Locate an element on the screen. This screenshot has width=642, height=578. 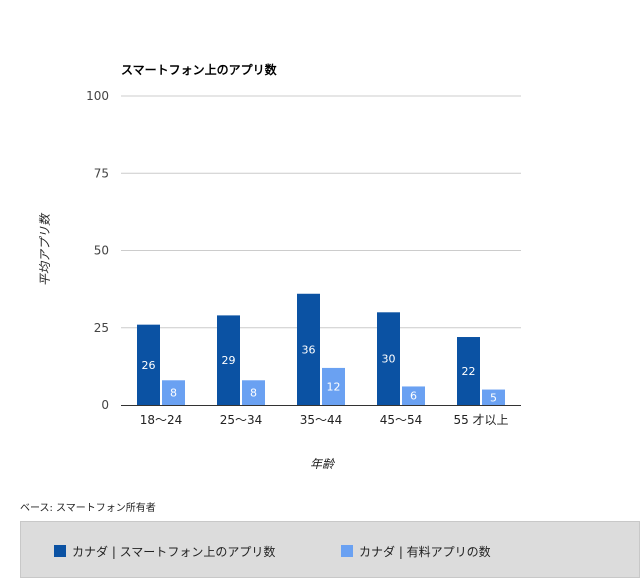
y-tick-label: 25 is located at coordinates (101, 328).